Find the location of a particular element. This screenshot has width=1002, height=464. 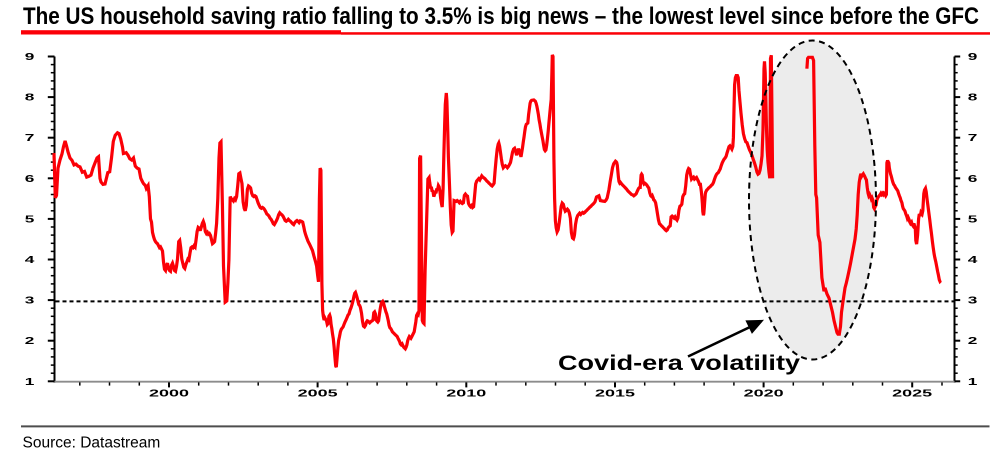

svg-text: Covid-era volatility is located at coordinates (679, 363).